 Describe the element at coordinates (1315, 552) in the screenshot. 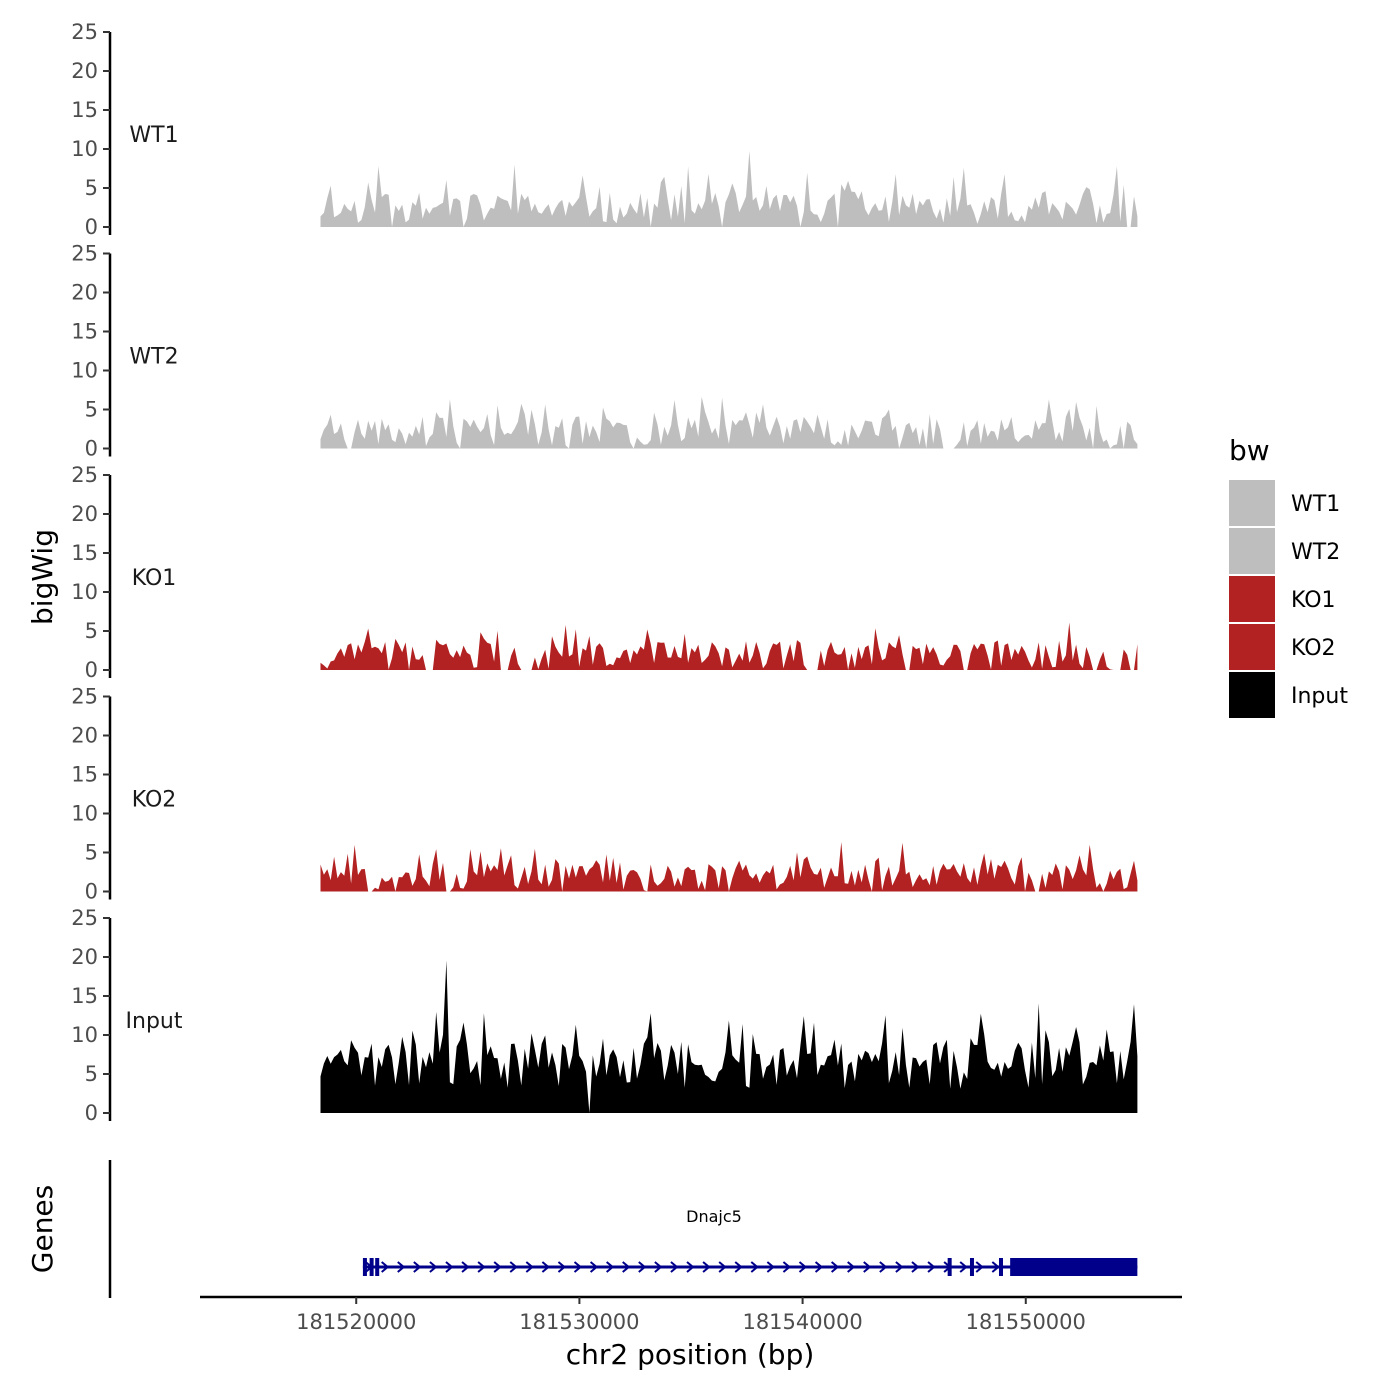

I see `legend-label-wt2: WT2` at that location.